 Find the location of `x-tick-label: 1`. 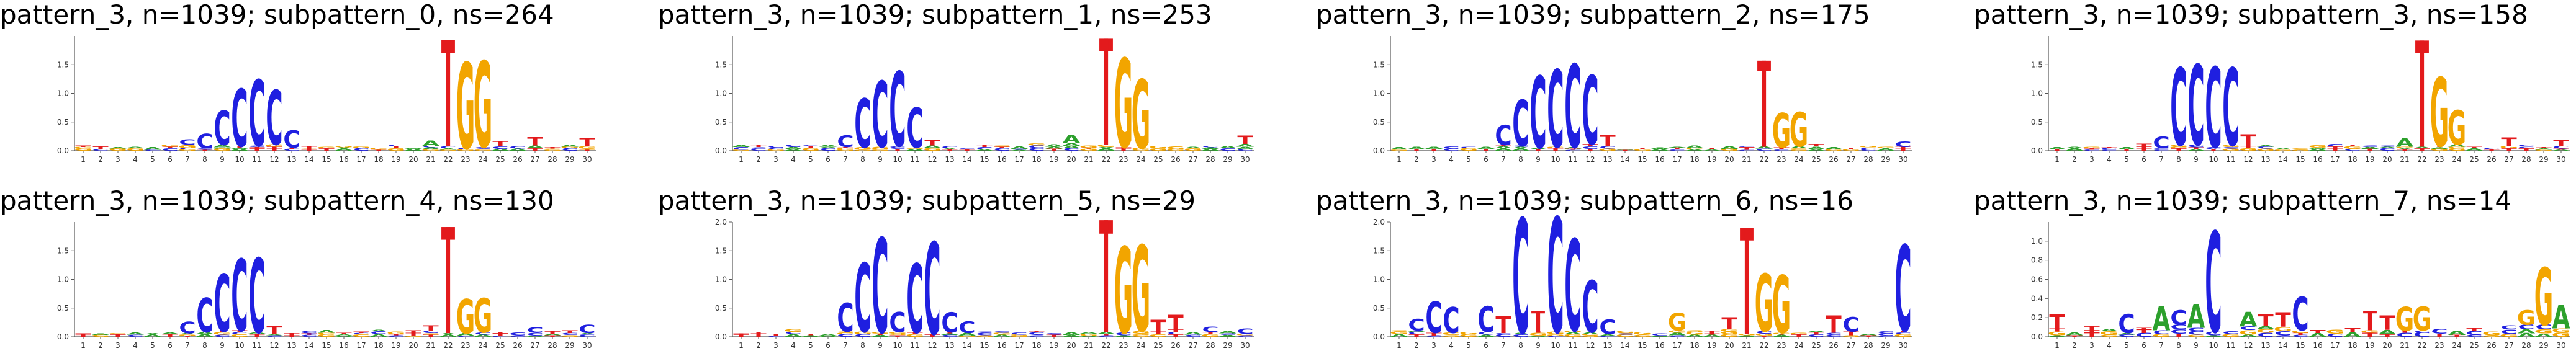

x-tick-label: 1 is located at coordinates (1399, 159).